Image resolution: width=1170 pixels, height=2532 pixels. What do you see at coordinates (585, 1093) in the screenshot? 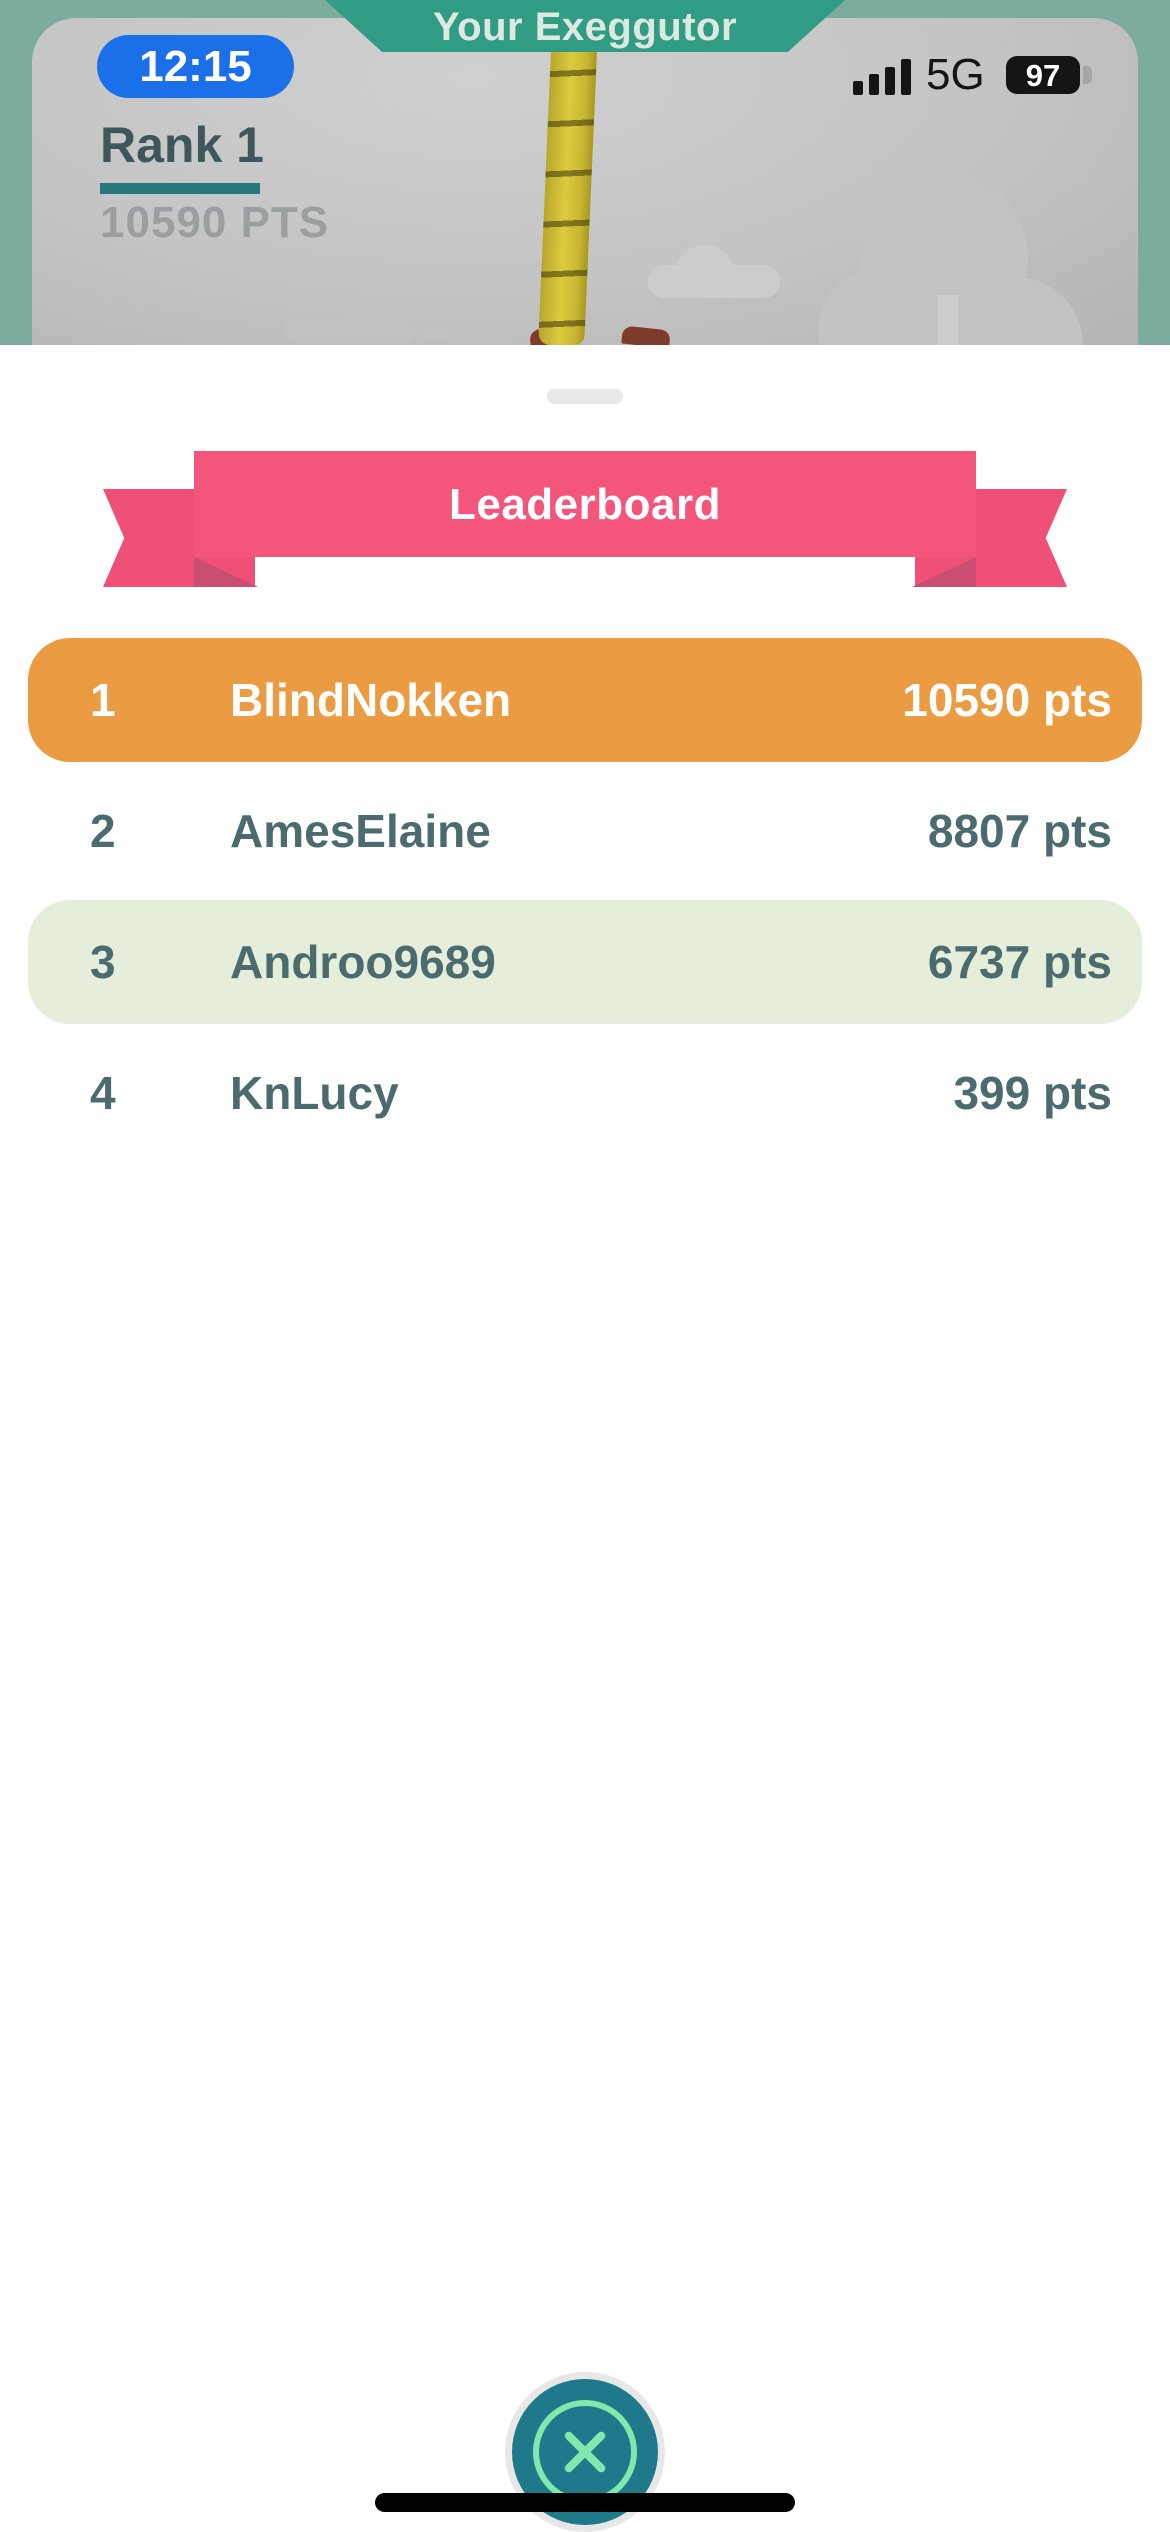
I see `leaderboard-row: 4 KnLucy 399 pts` at bounding box center [585, 1093].